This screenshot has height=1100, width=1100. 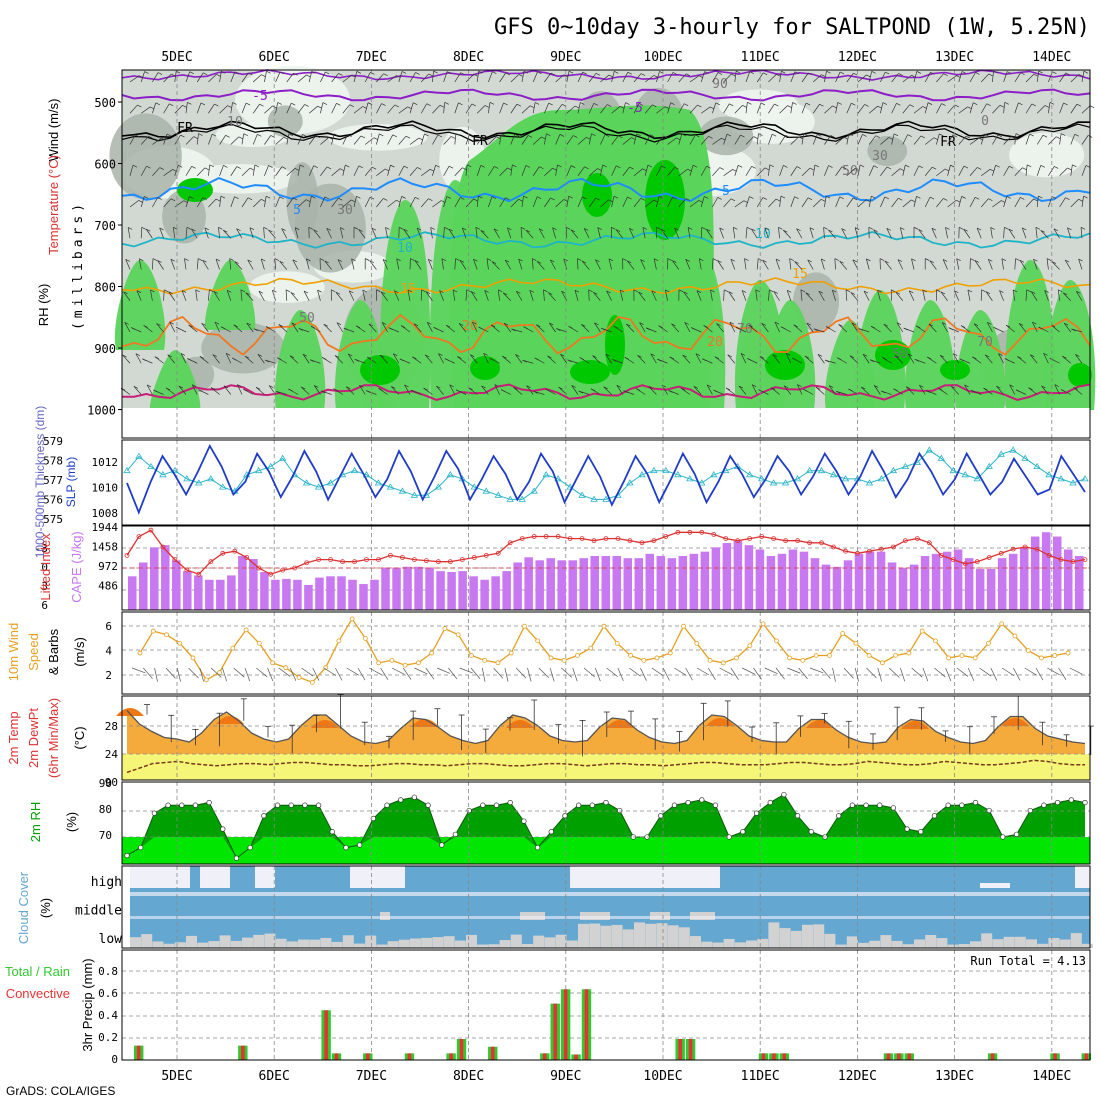 What do you see at coordinates (1055, 1056) in the screenshot?
I see `precip-convective-bar` at bounding box center [1055, 1056].